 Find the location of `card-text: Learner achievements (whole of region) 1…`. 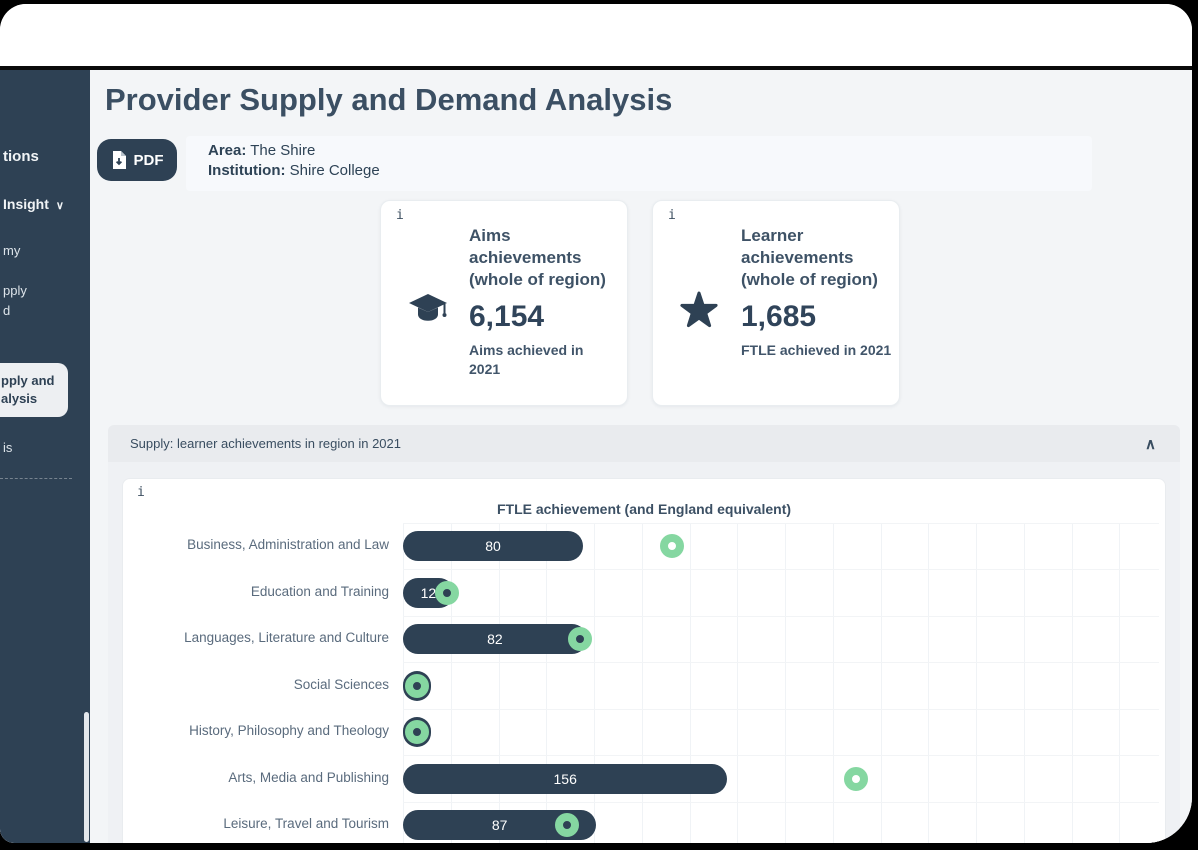

card-text: Learner achievements (whole of region) 1… is located at coordinates (821, 292).